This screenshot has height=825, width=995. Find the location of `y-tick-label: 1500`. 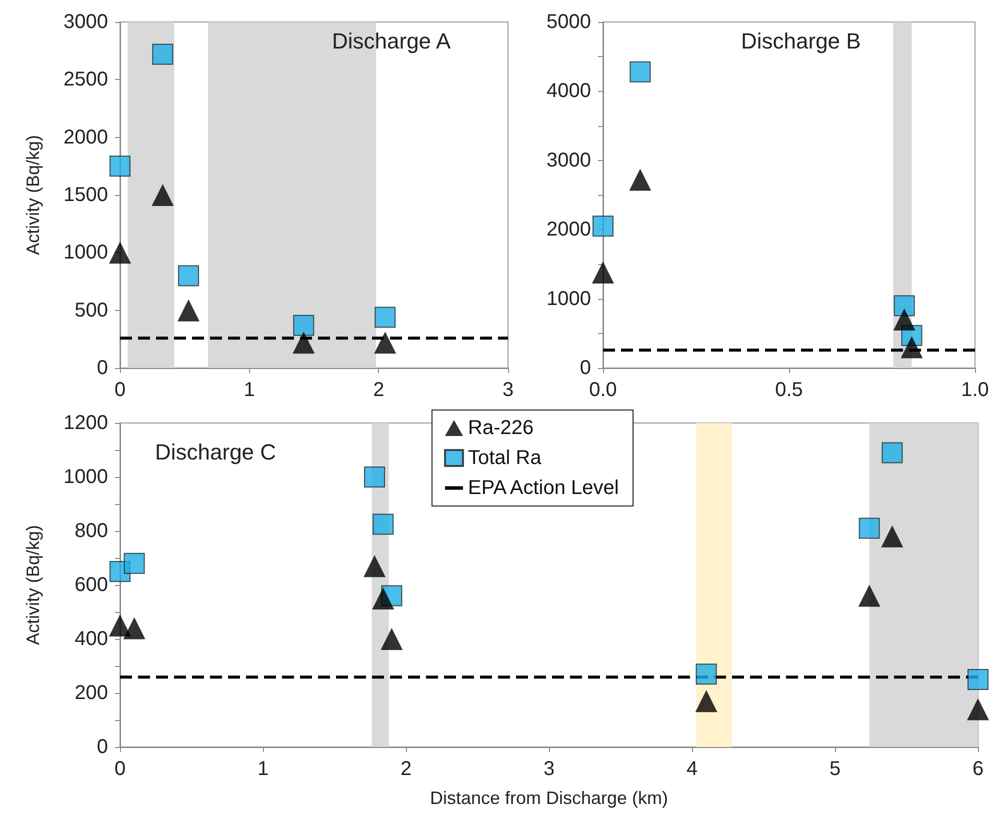

y-tick-label: 1500 is located at coordinates (86, 195).